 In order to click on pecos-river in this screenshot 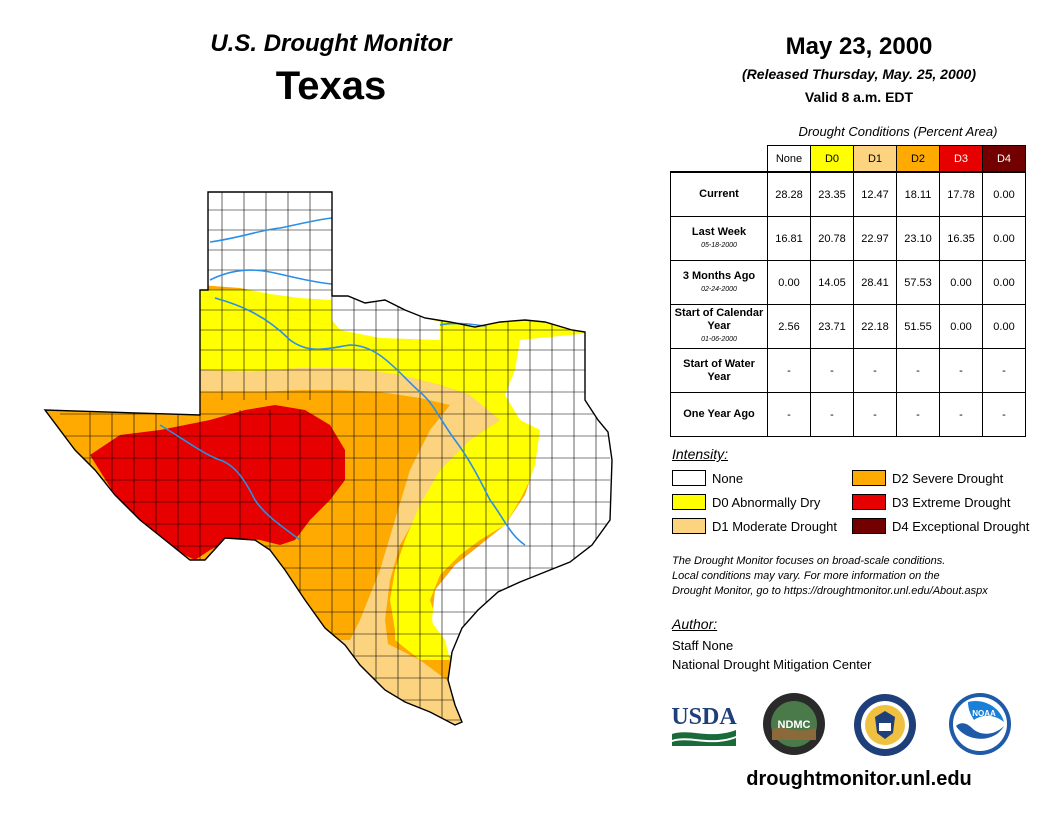, I will do `click(230, 482)`.